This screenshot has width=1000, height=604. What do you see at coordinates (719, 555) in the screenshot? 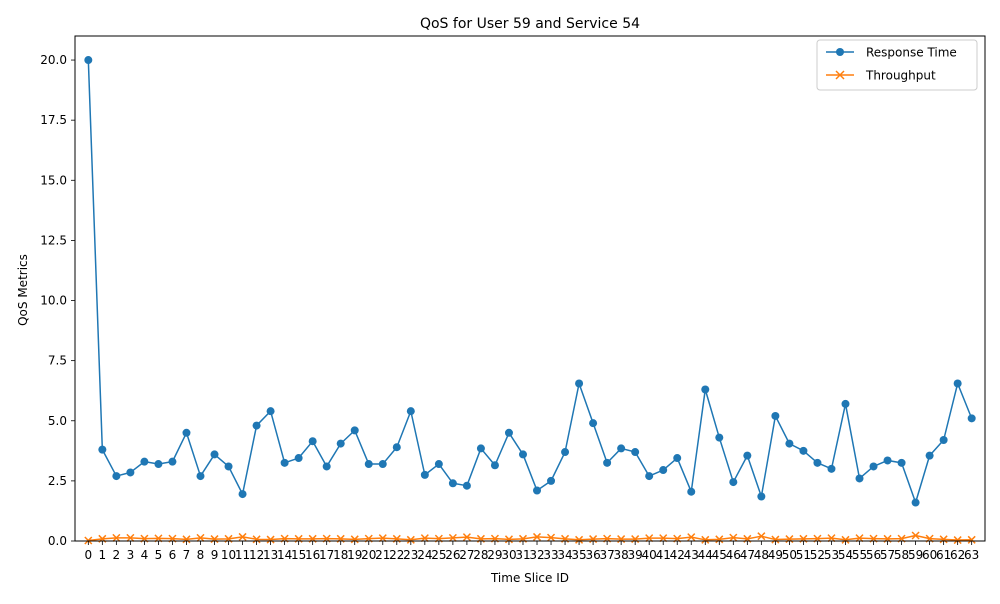
I see `x-tick-label: 45` at bounding box center [719, 555].